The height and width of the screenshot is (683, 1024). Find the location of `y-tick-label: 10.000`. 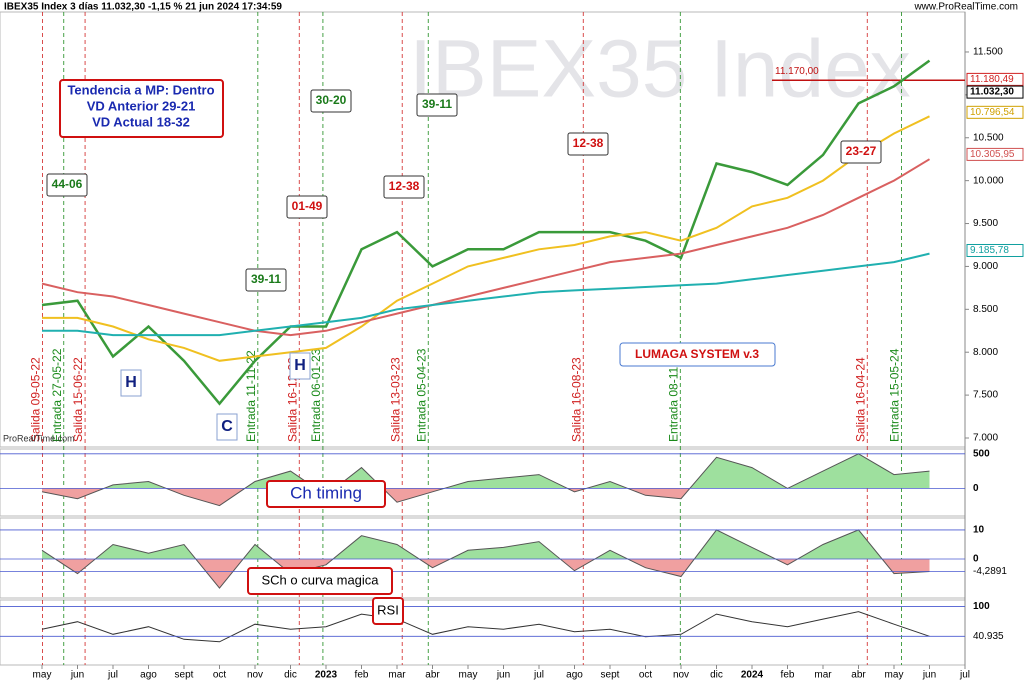

y-tick-label: 10.000 is located at coordinates (988, 180).